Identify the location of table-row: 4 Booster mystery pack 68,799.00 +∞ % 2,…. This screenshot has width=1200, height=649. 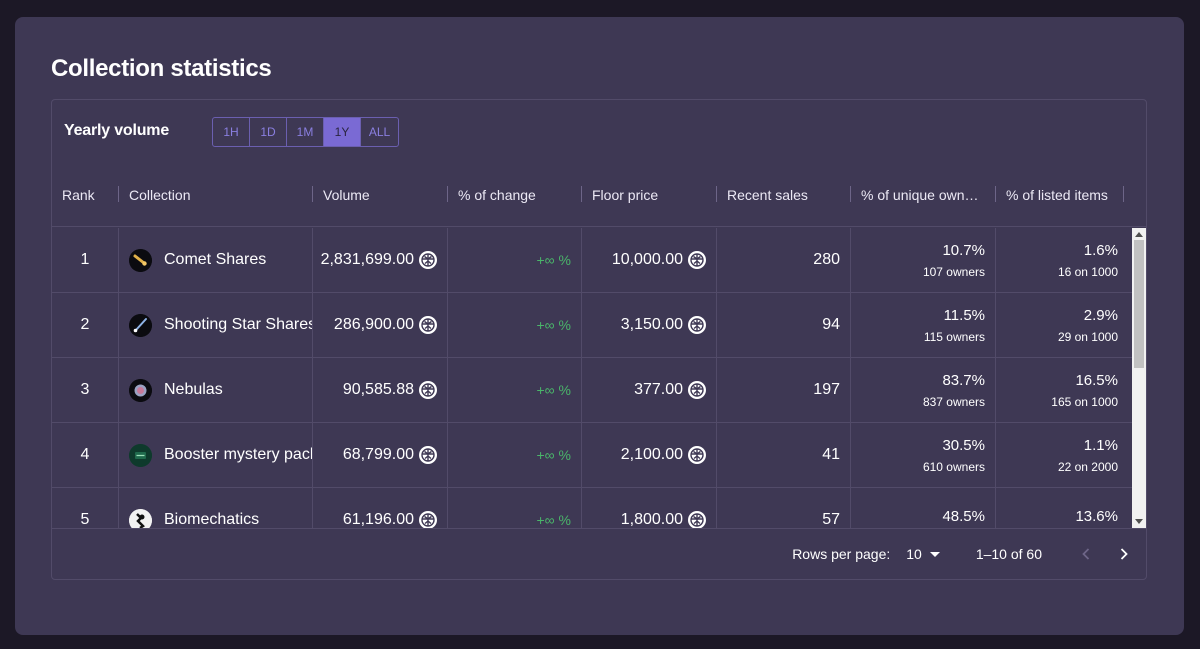
(592, 455).